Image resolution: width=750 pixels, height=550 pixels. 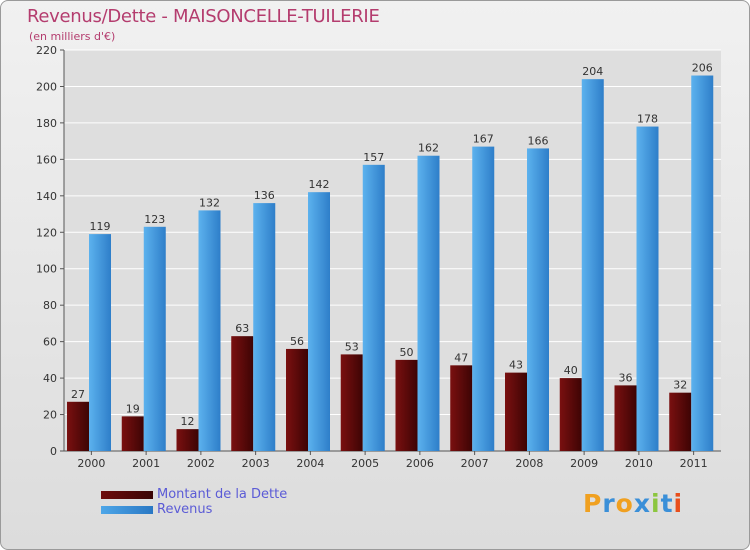 What do you see at coordinates (46, 50) in the screenshot?
I see `y-tick-label: 220` at bounding box center [46, 50].